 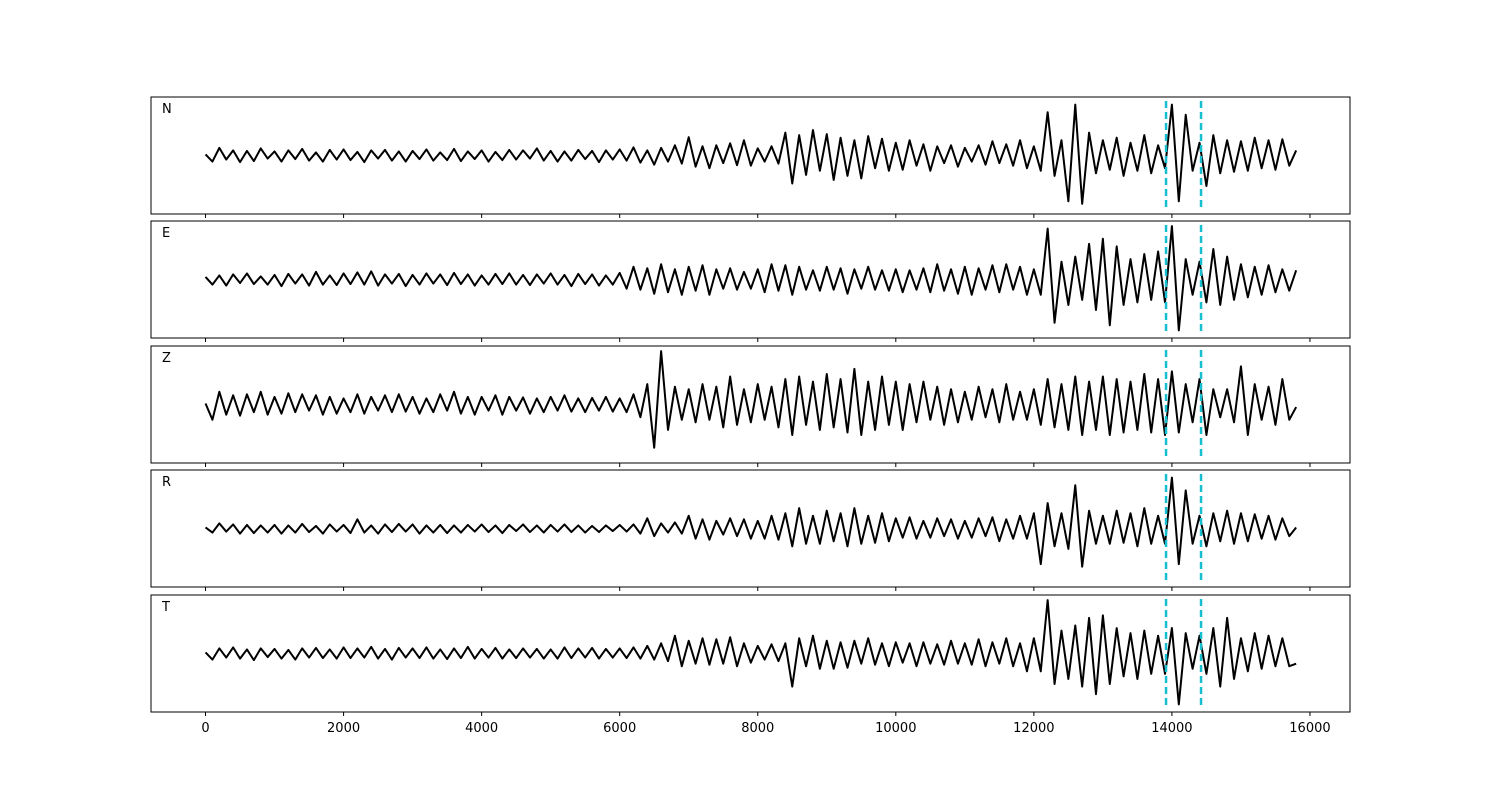 What do you see at coordinates (481, 728) in the screenshot?
I see `x-tick-label: 4000` at bounding box center [481, 728].